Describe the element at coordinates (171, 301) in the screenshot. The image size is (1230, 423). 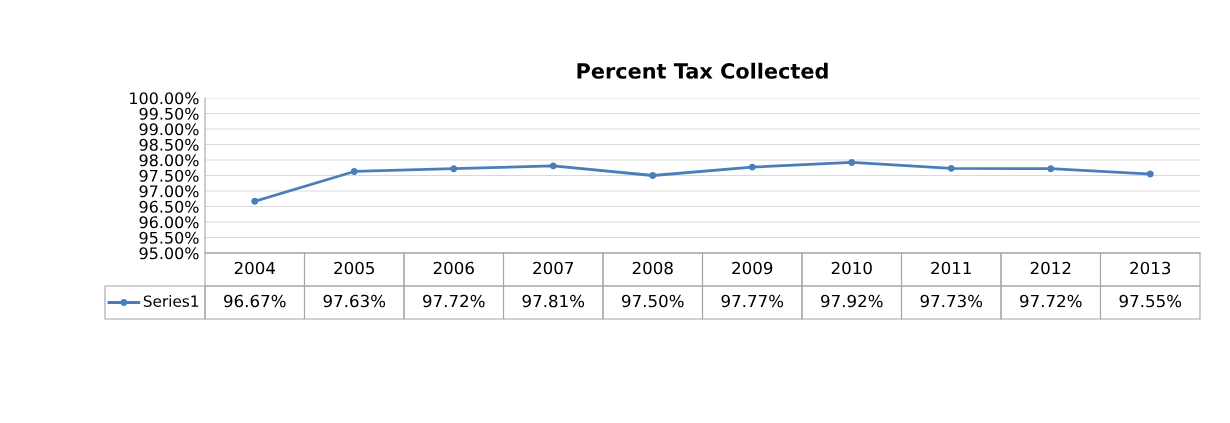
I see `legend-label: Series1` at that location.